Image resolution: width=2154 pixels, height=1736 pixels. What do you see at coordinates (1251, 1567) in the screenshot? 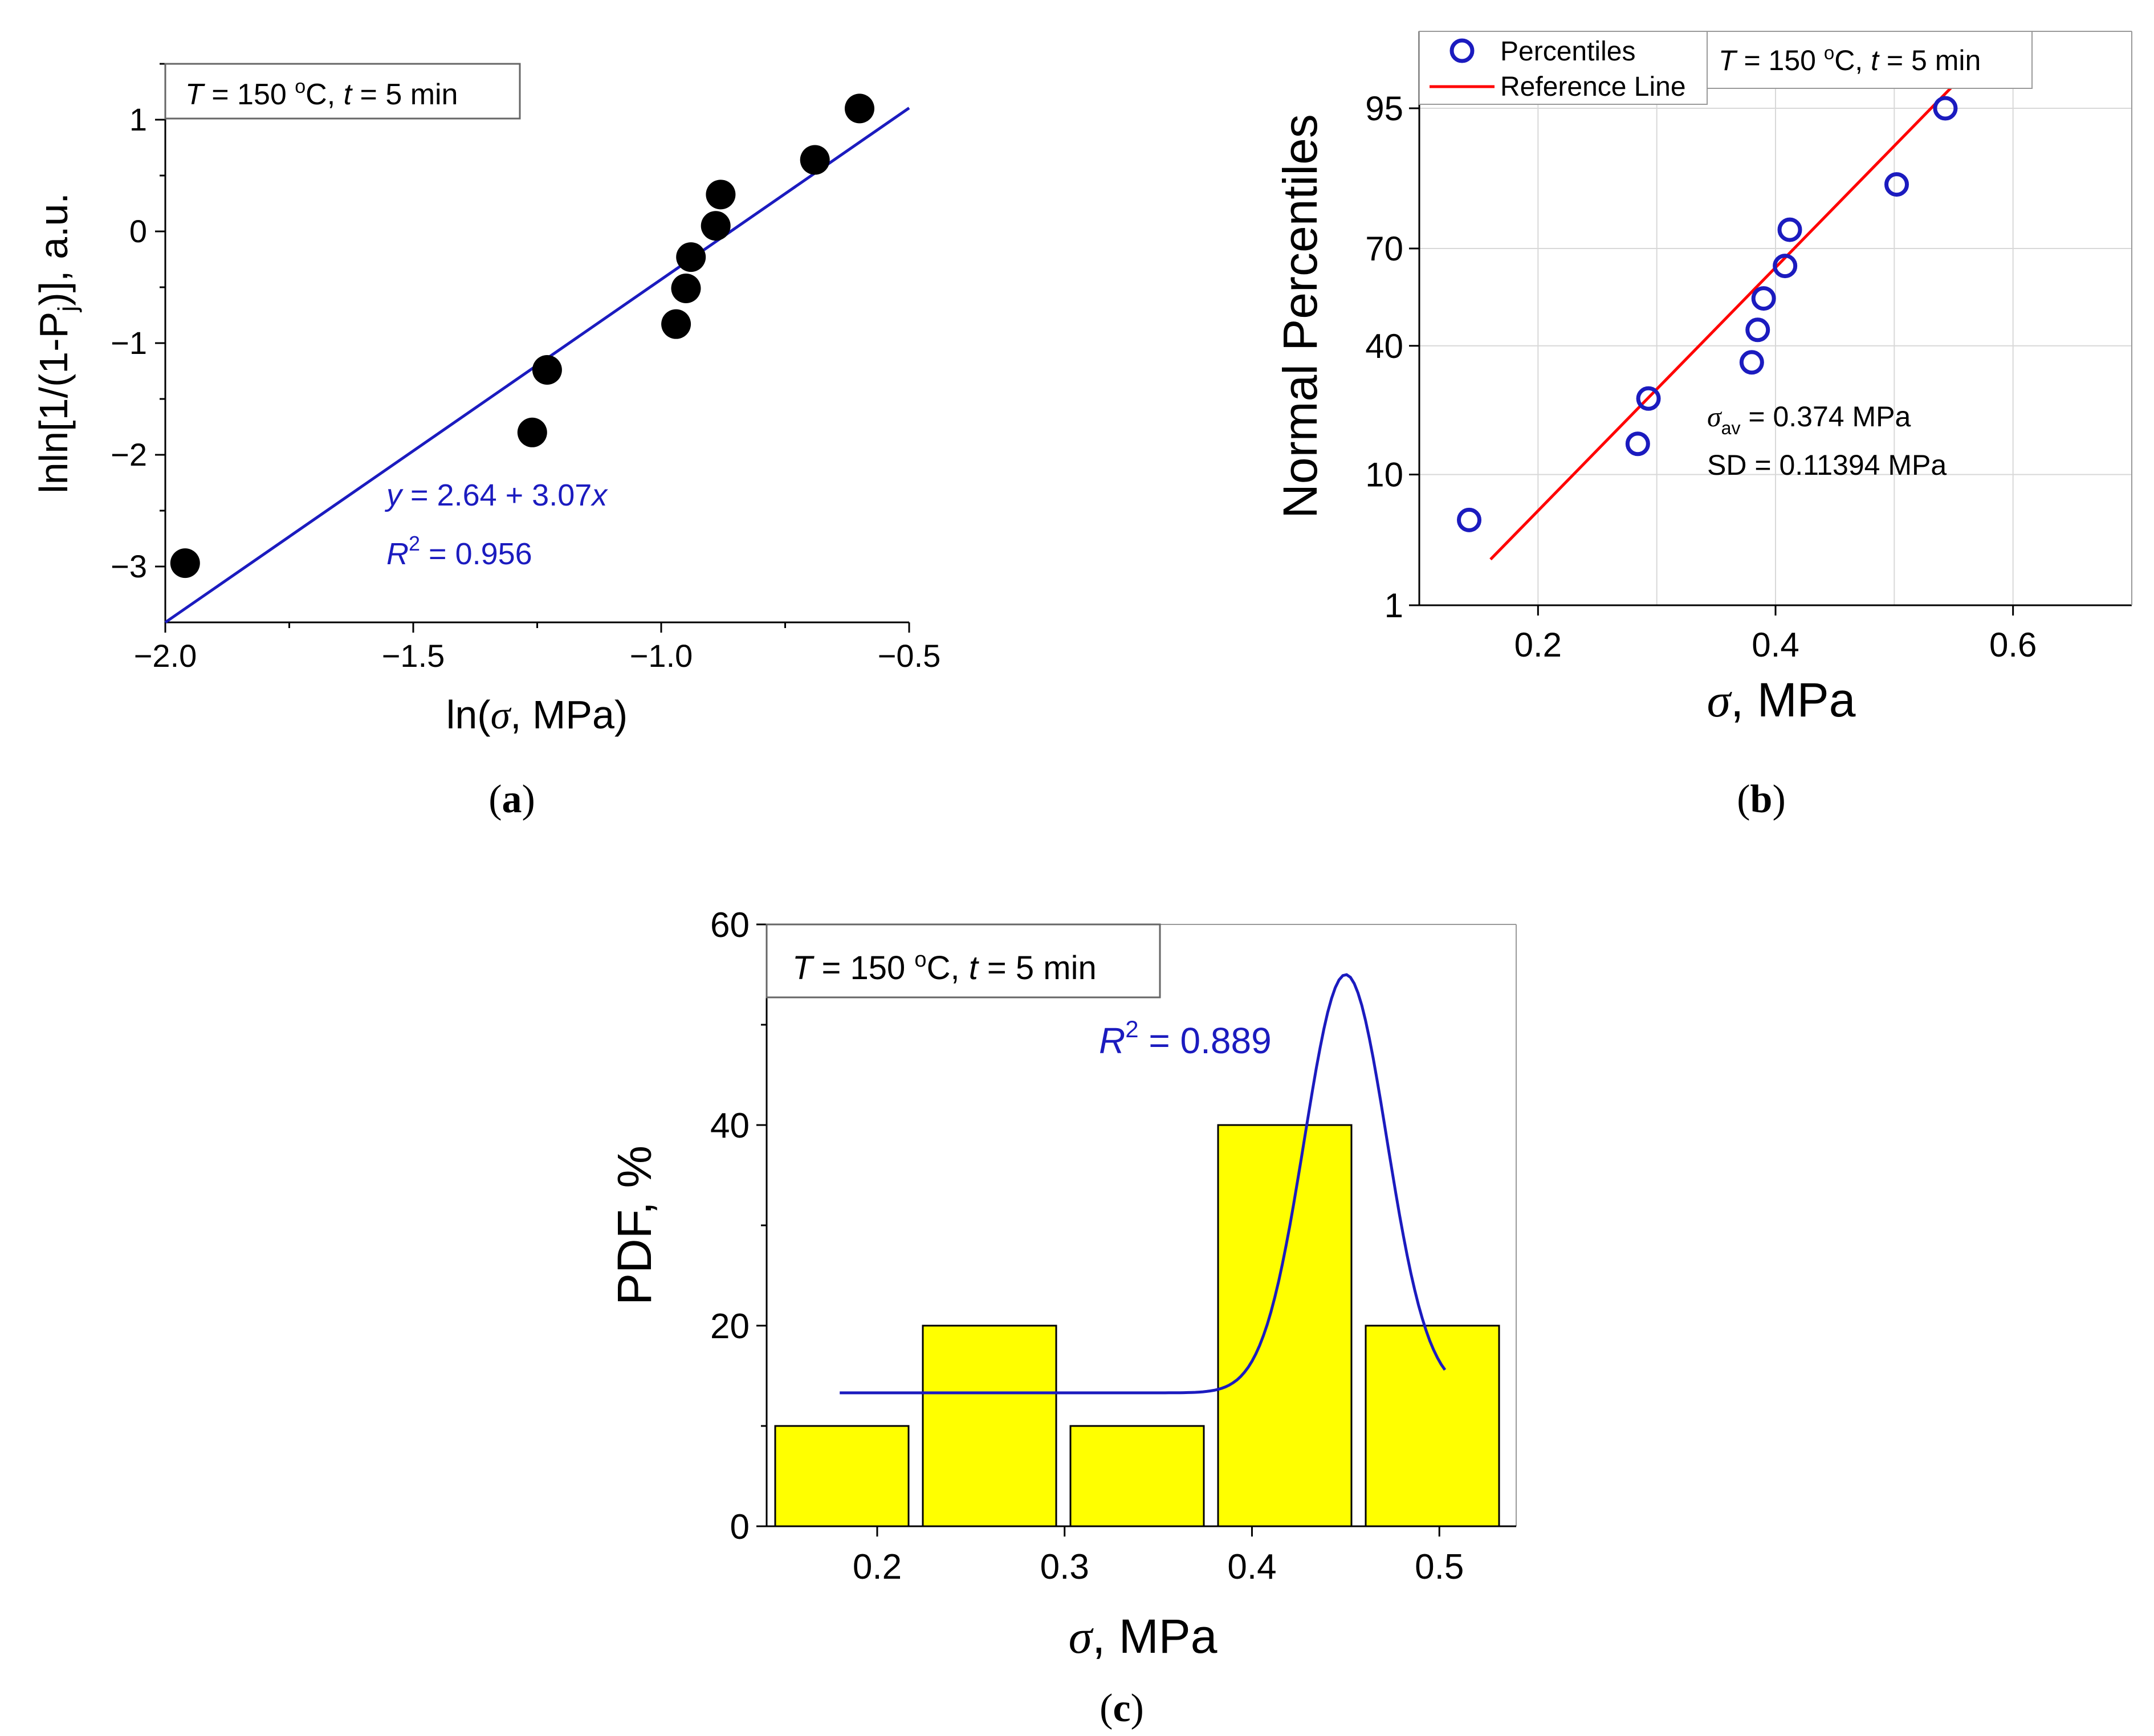
I see `panel-c-x-tick-label: 0.4` at bounding box center [1251, 1567].